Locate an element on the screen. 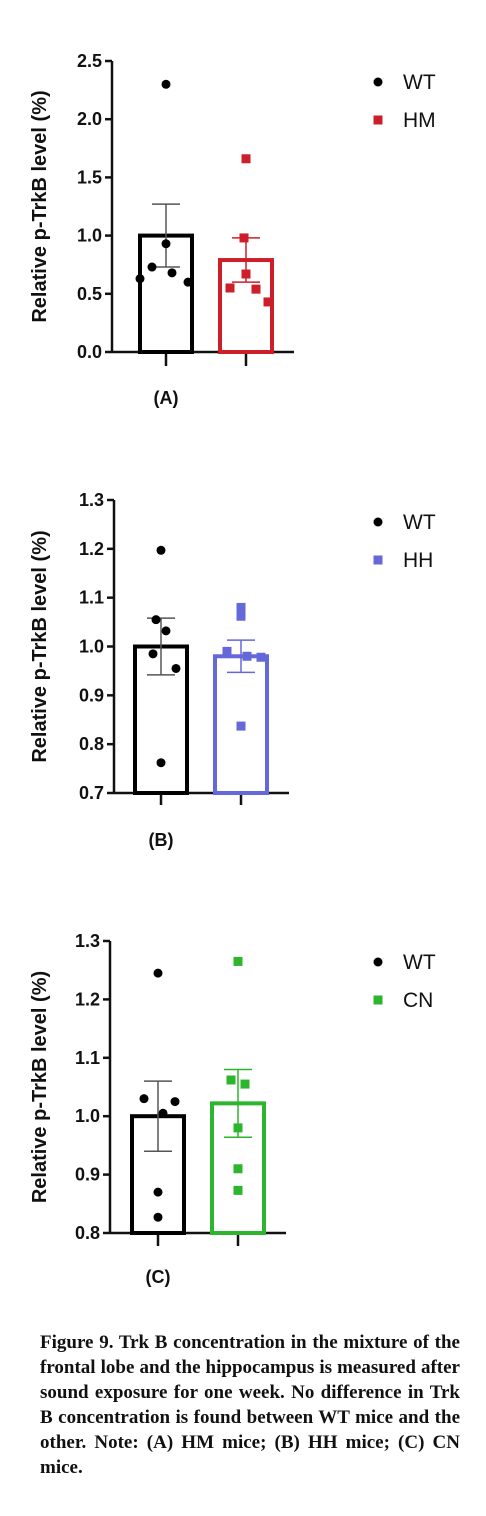 The image size is (486, 1516). panel2-legend-label-wt: WT is located at coordinates (419, 522).